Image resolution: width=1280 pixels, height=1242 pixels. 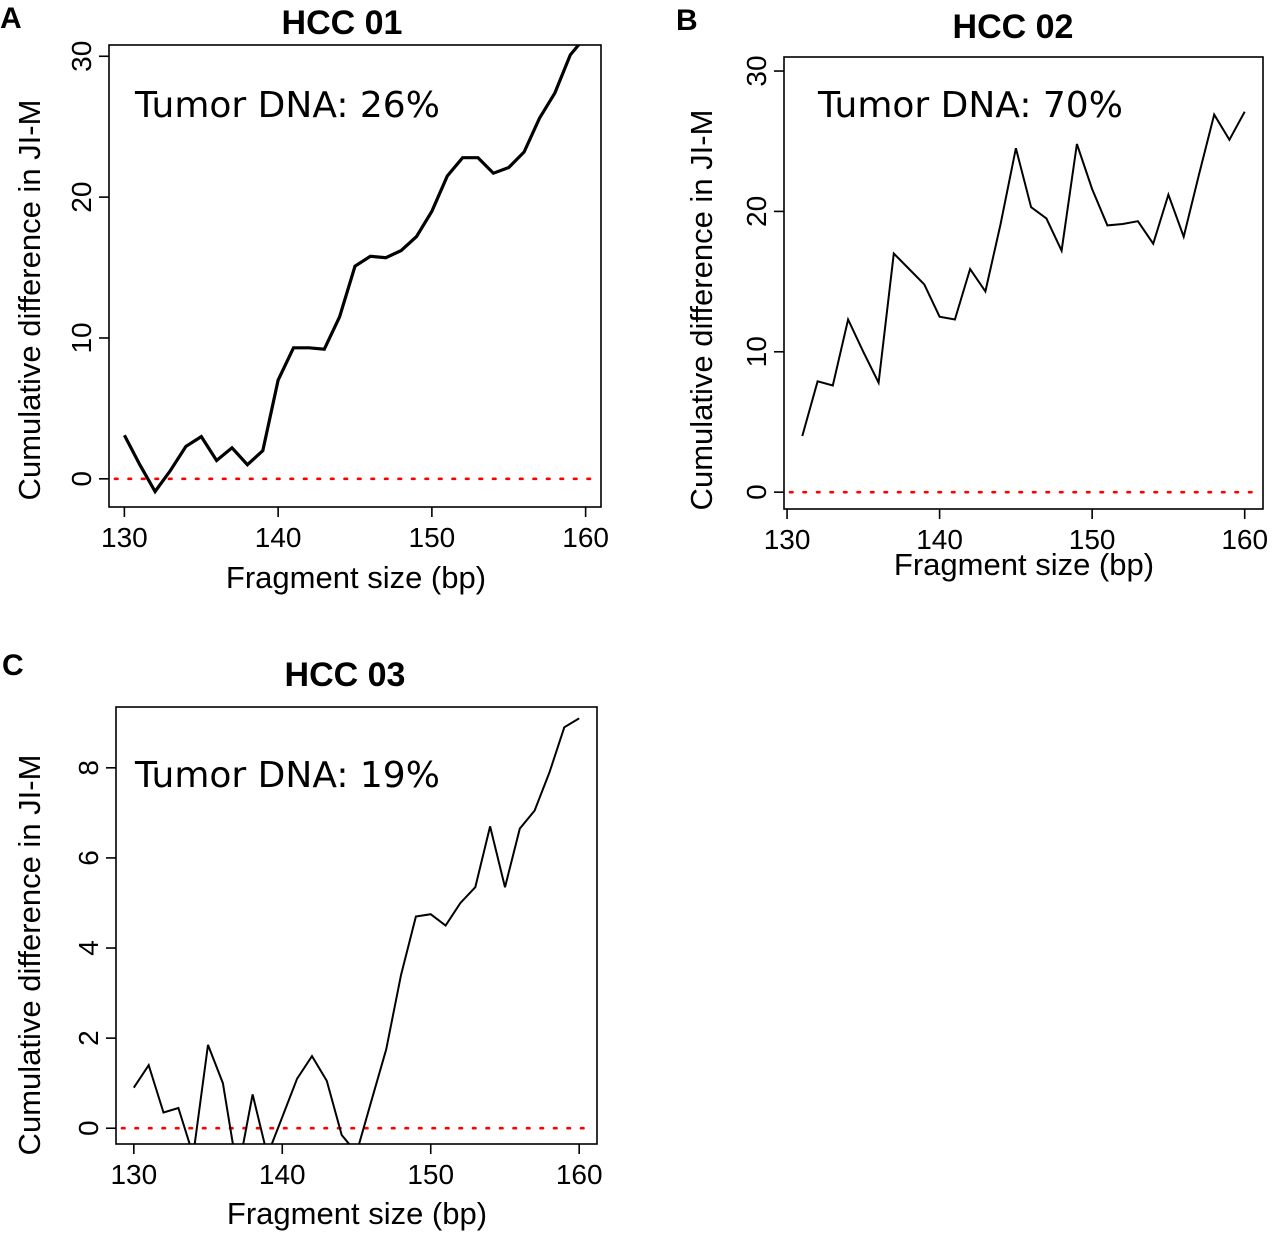 I want to click on panel-letter: B, so click(x=687, y=20).